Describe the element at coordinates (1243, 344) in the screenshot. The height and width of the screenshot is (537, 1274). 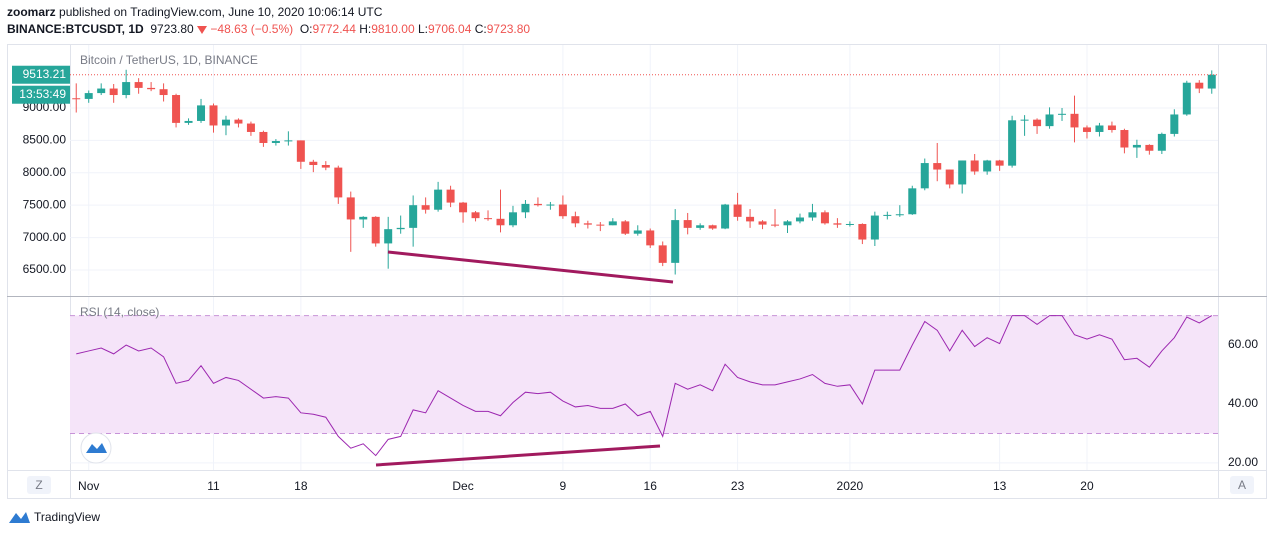
I see `y-tick-label: 60.00` at that location.